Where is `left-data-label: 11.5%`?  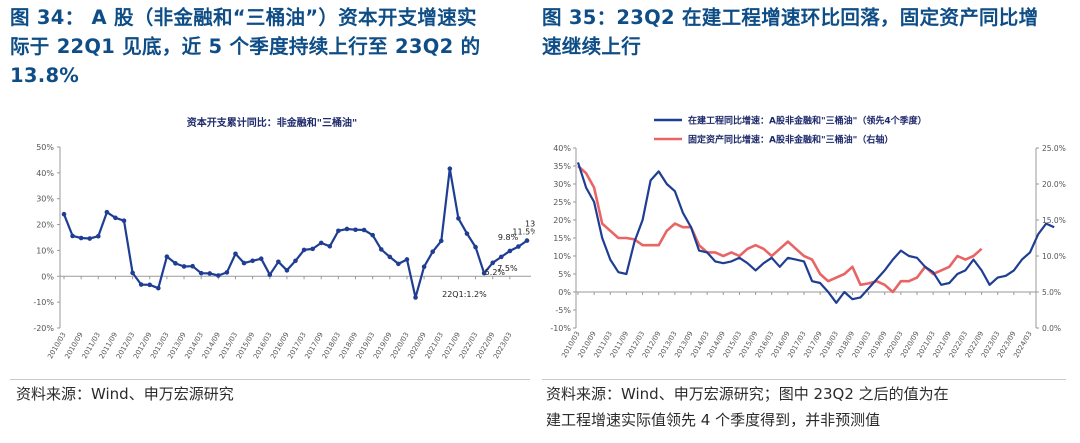
left-data-label: 11.5% is located at coordinates (523, 232).